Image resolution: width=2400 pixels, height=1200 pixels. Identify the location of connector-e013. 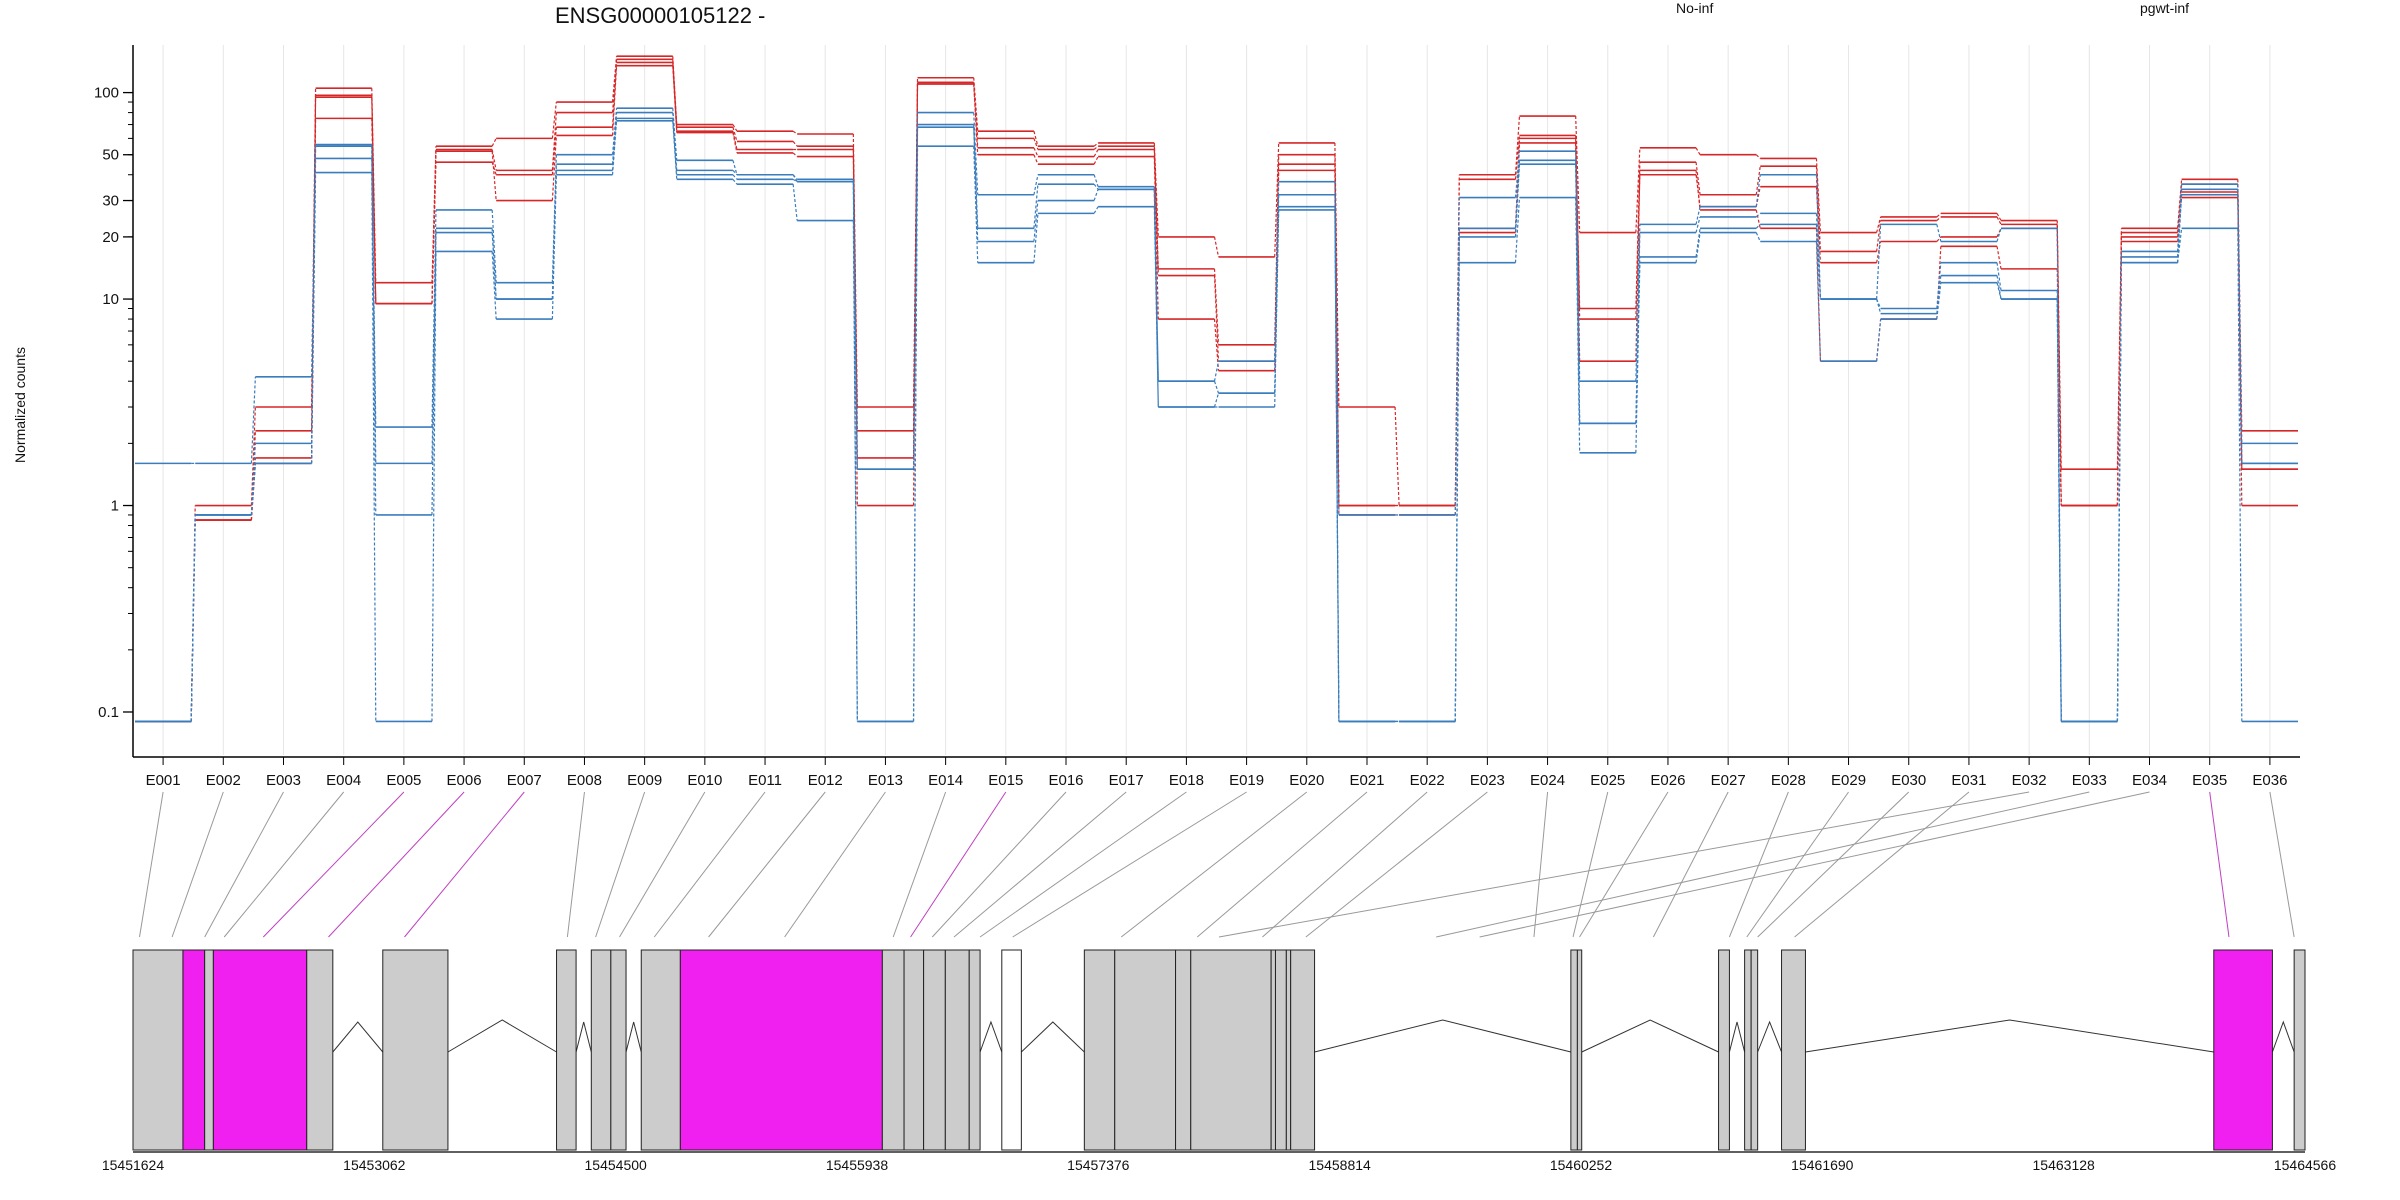
(835, 864).